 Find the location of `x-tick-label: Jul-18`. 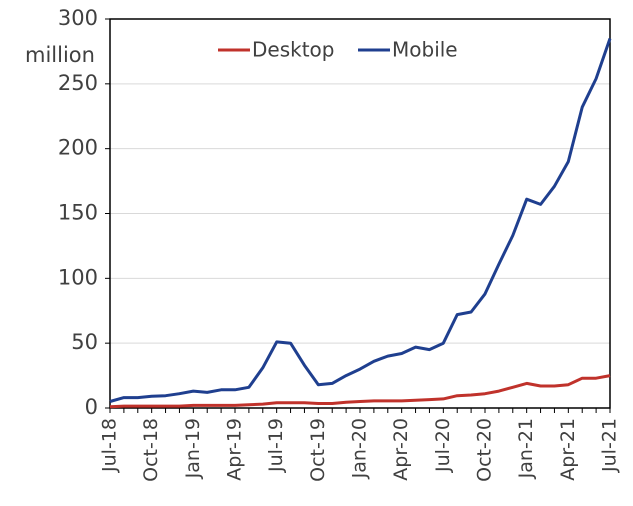

x-tick-label: Jul-18 is located at coordinates (110, 445).